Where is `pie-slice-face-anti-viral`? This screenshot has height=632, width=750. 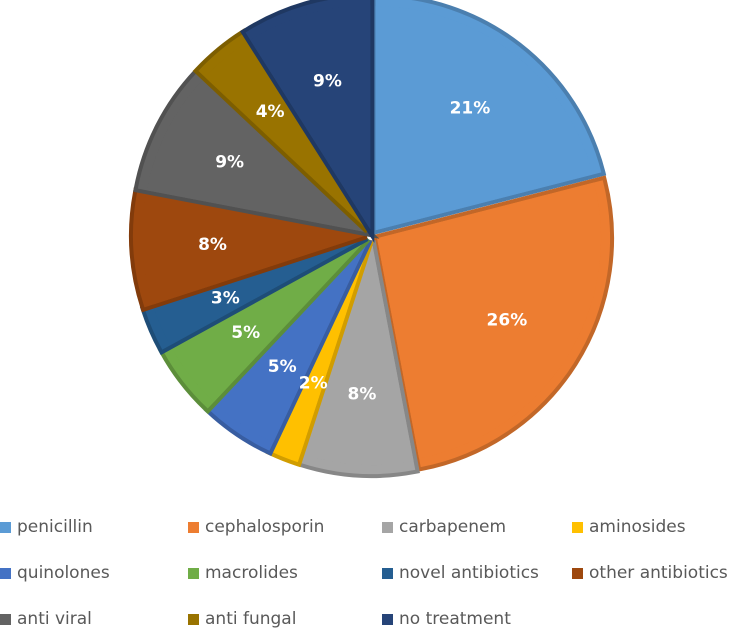 pie-slice-face-anti-viral is located at coordinates (256, 155).